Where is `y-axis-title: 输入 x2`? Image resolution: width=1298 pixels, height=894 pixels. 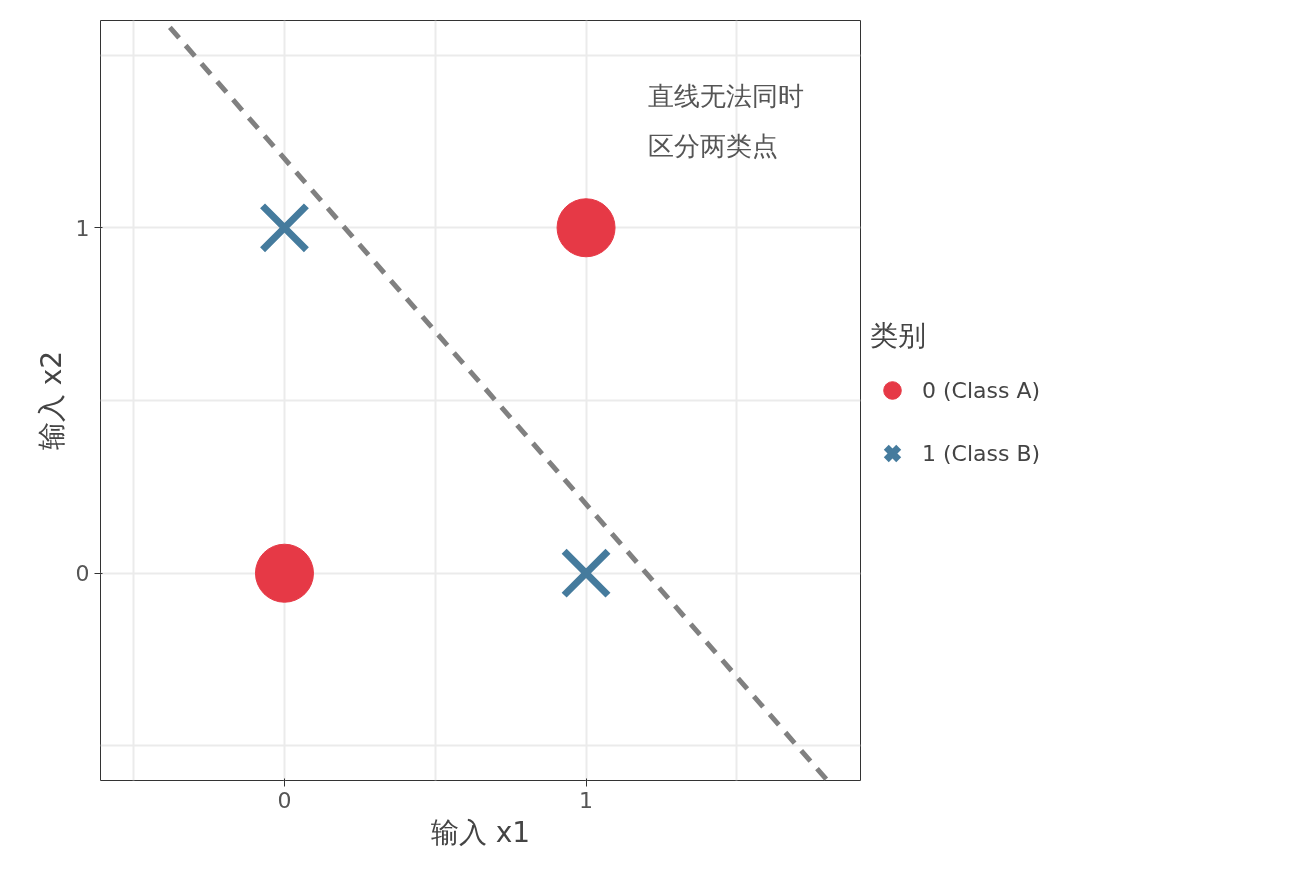
y-axis-title: 输入 x2 is located at coordinates (51, 400).